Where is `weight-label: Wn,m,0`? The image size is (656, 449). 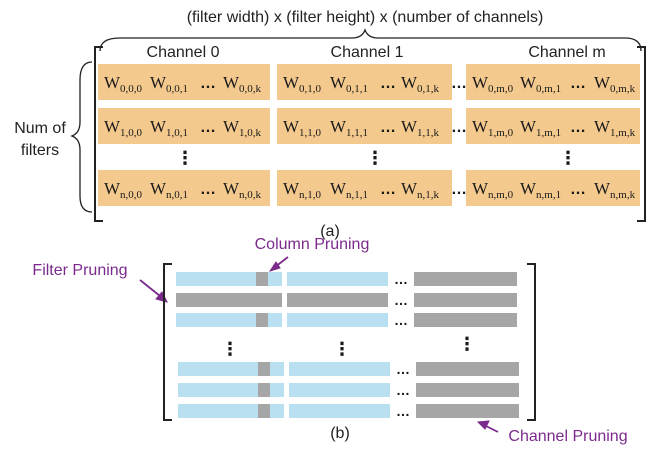 weight-label: Wn,m,0 is located at coordinates (493, 190).